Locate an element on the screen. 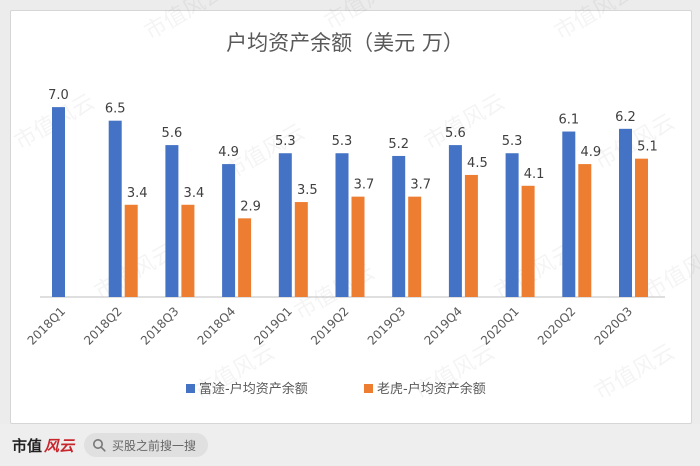 The width and height of the screenshot is (700, 466). data-label: 6.2 is located at coordinates (625, 117).